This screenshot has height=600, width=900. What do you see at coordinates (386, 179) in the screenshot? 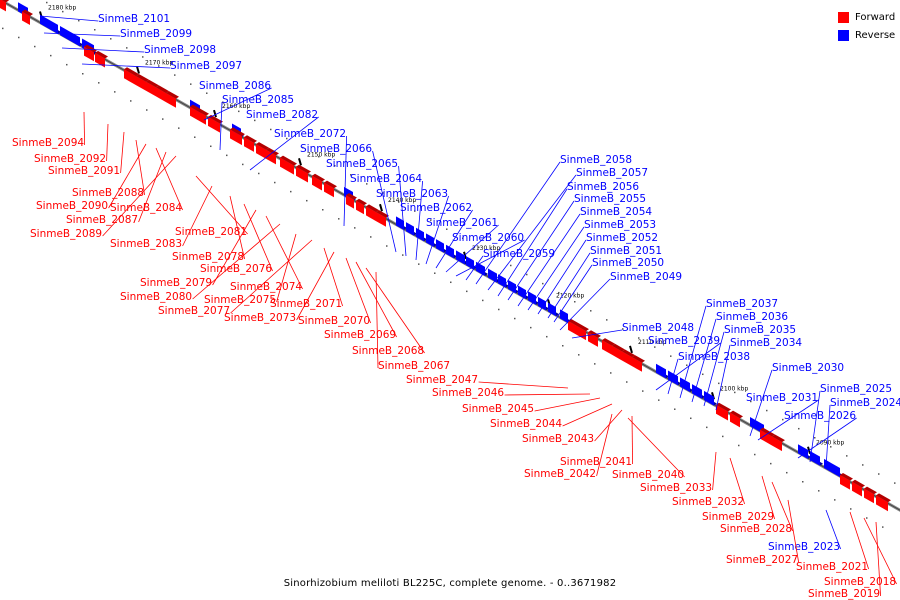
I see `reverse-gene-label: SinmeB_2064` at bounding box center [386, 179].